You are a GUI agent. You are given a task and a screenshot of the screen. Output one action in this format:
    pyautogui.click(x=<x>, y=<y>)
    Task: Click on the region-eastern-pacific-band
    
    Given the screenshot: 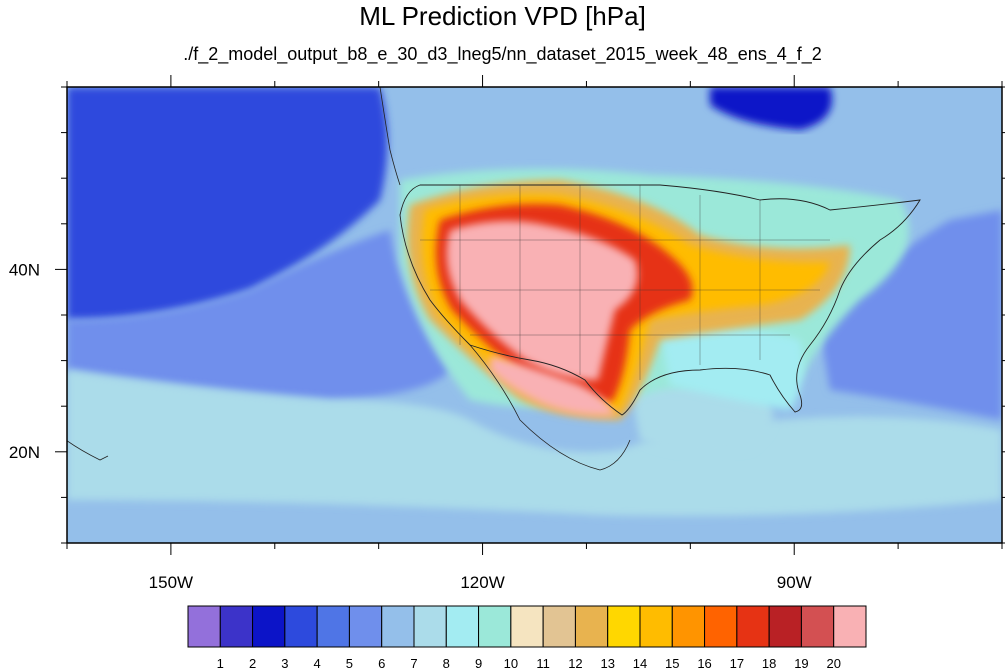 What is the action you would take?
    pyautogui.click(x=258, y=315)
    